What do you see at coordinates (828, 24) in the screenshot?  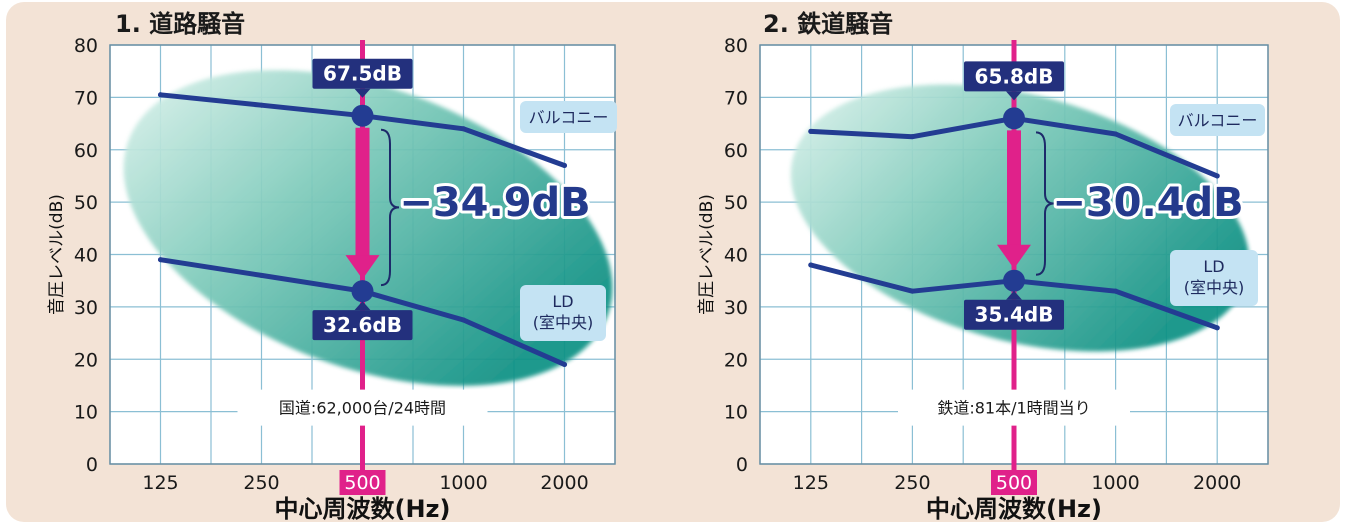 I see `chart-title: 2. 鉄道騒音` at bounding box center [828, 24].